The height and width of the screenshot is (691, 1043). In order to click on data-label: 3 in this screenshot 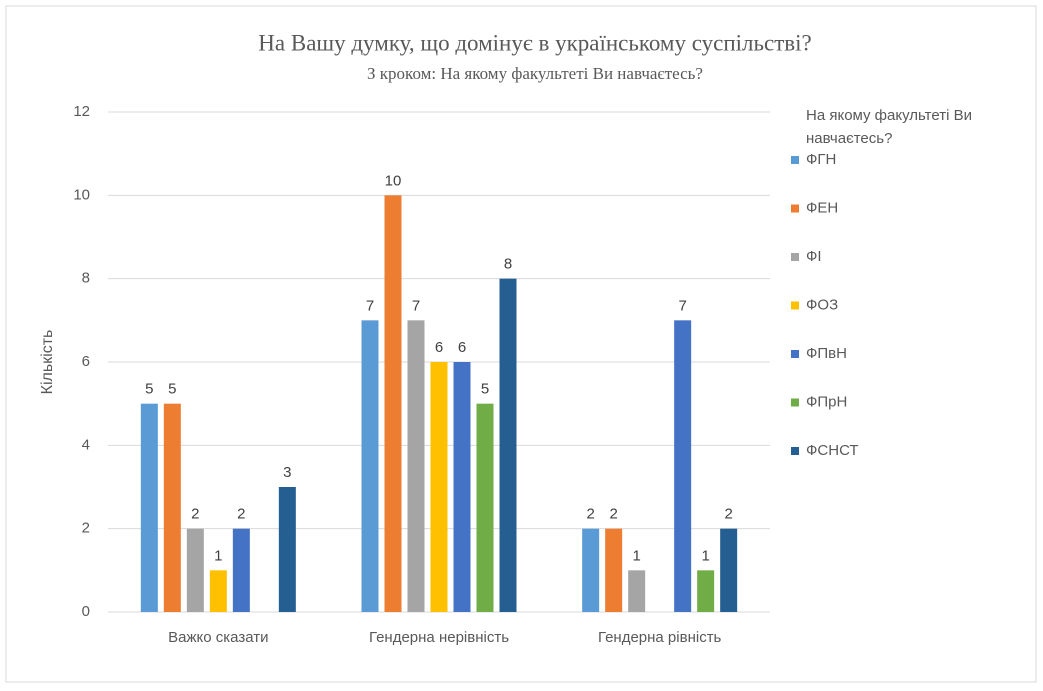, I will do `click(287, 472)`.